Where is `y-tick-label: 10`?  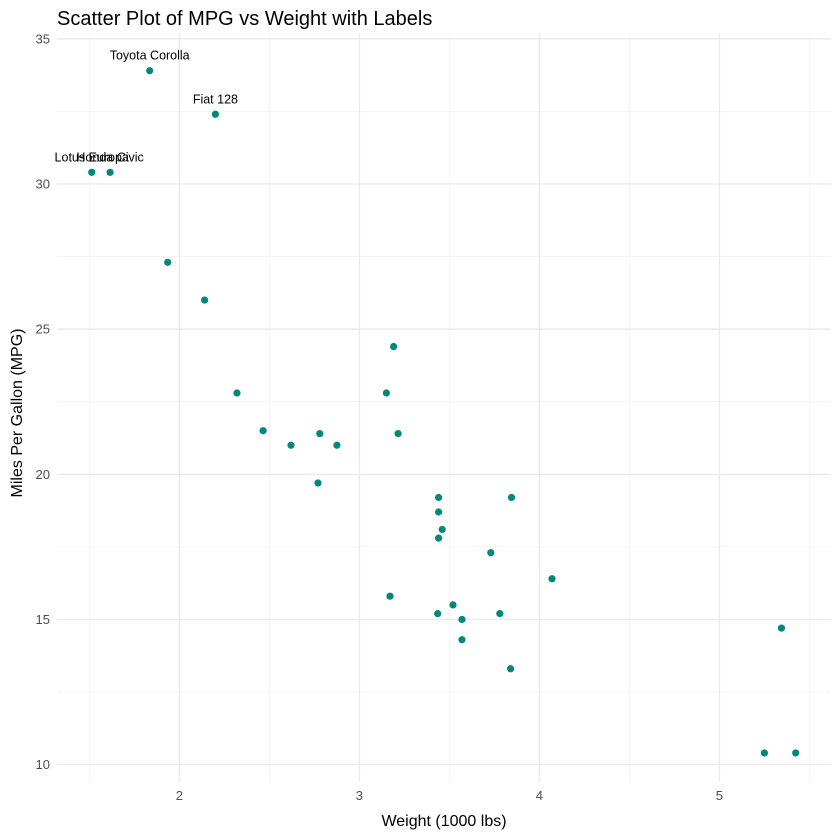
y-tick-label: 10 is located at coordinates (43, 764).